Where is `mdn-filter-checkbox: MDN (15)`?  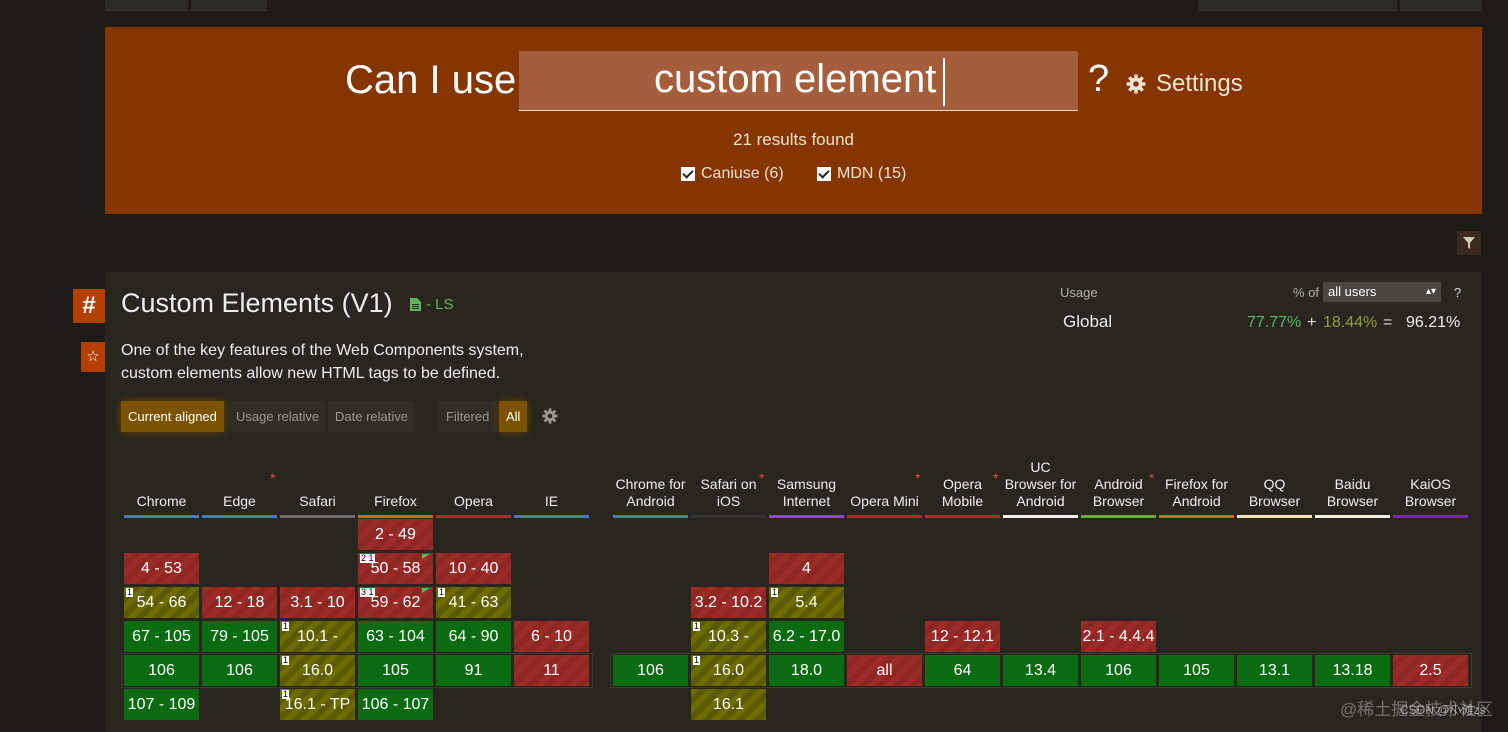 mdn-filter-checkbox: MDN (15) is located at coordinates (861, 174).